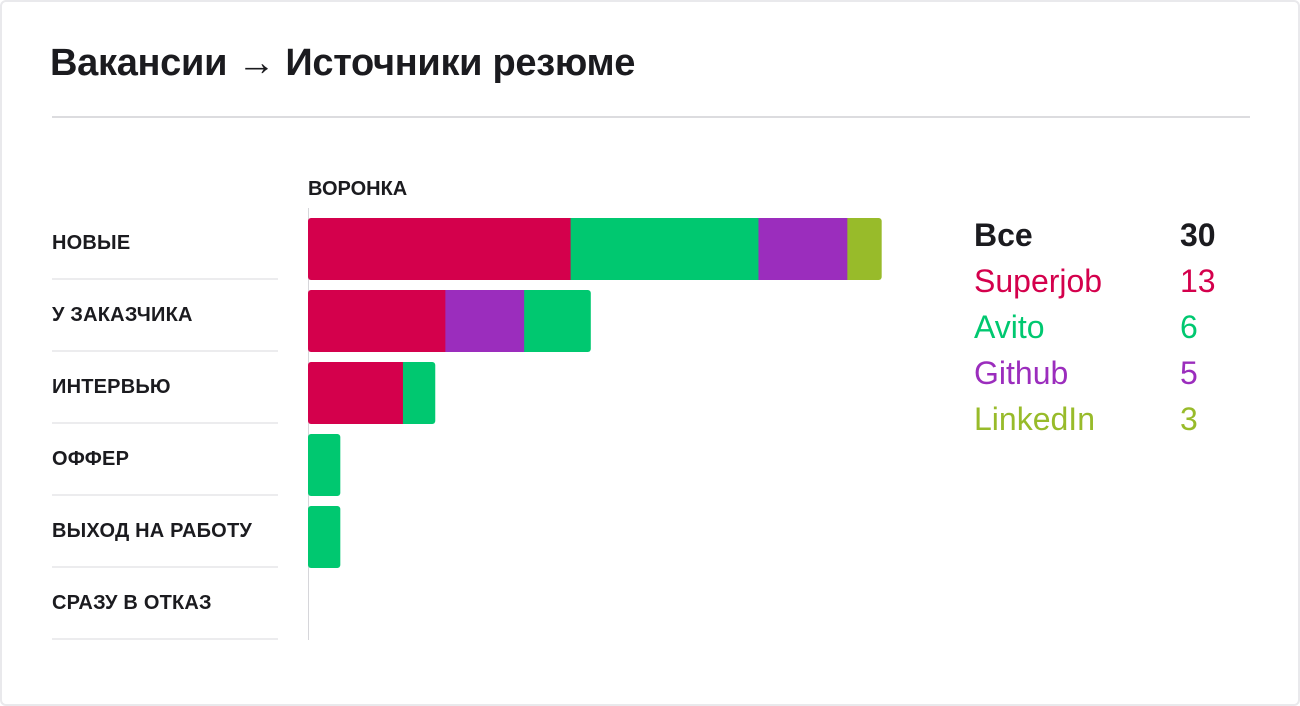 The image size is (1300, 706). Describe the element at coordinates (1198, 280) in the screenshot. I see `legend-value: 13` at that location.